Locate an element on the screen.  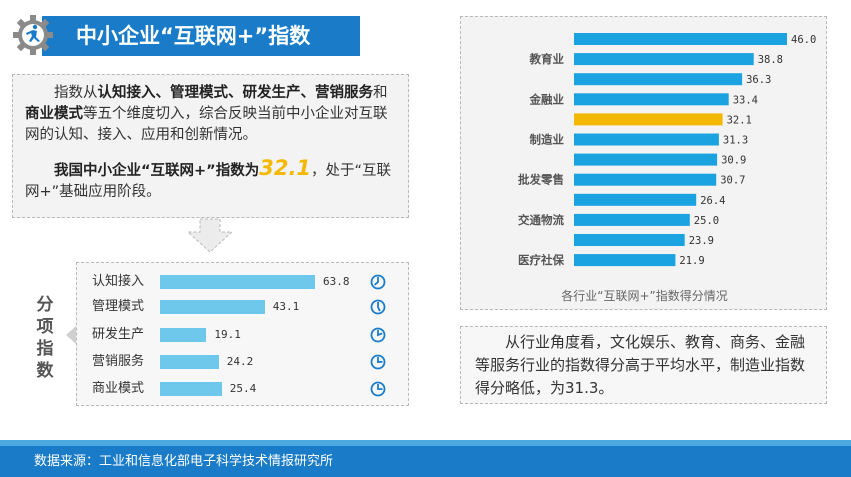
sub-index-row: 管理模式 43.1 is located at coordinates (242, 307).